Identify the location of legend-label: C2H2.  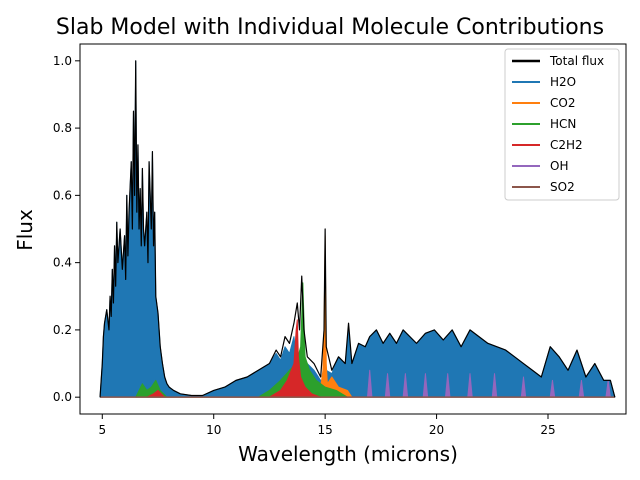
(566, 145).